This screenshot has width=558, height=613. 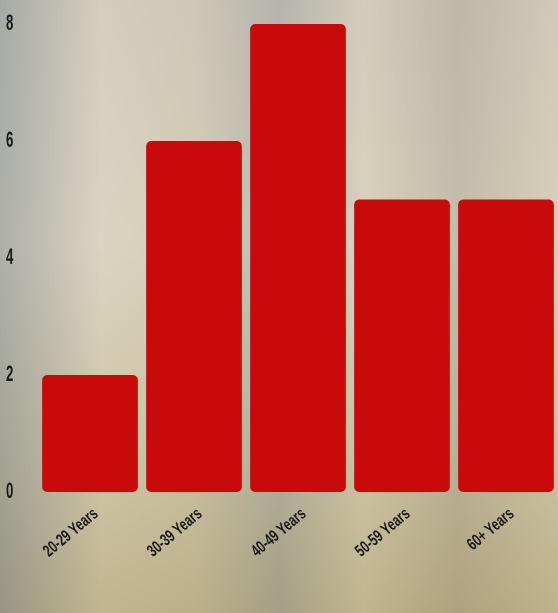 I want to click on y-tick-label: 2, so click(x=9, y=373).